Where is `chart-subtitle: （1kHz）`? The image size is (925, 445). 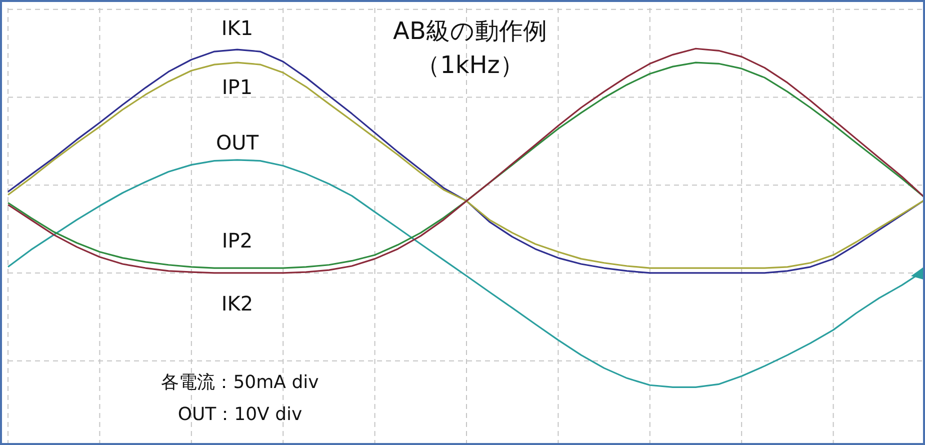 chart-subtitle: （1kHz） is located at coordinates (470, 65).